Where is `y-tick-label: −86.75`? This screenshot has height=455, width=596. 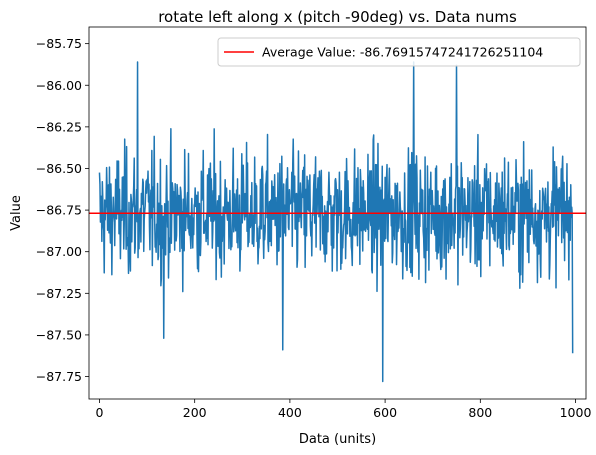
y-tick-label: −86.75 is located at coordinates (59, 210).